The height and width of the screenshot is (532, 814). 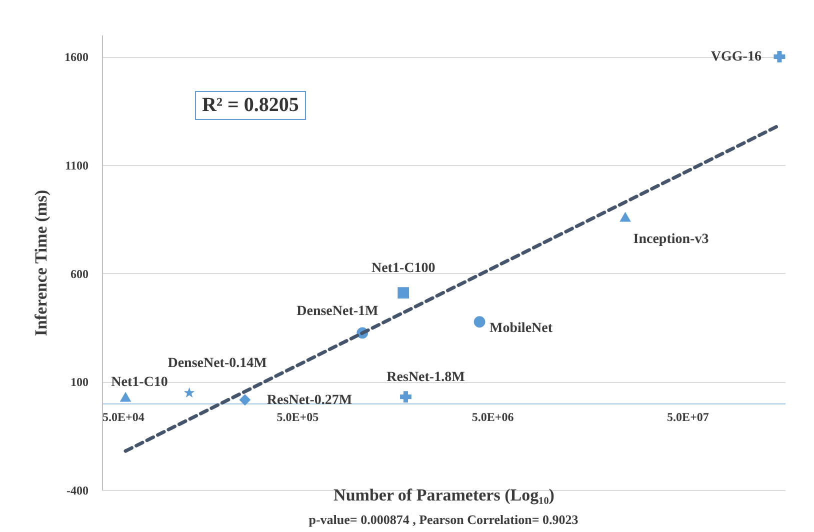 I want to click on text: p-value= 0.000874 , Pearson Correlation= 0.9023, so click(x=443, y=519).